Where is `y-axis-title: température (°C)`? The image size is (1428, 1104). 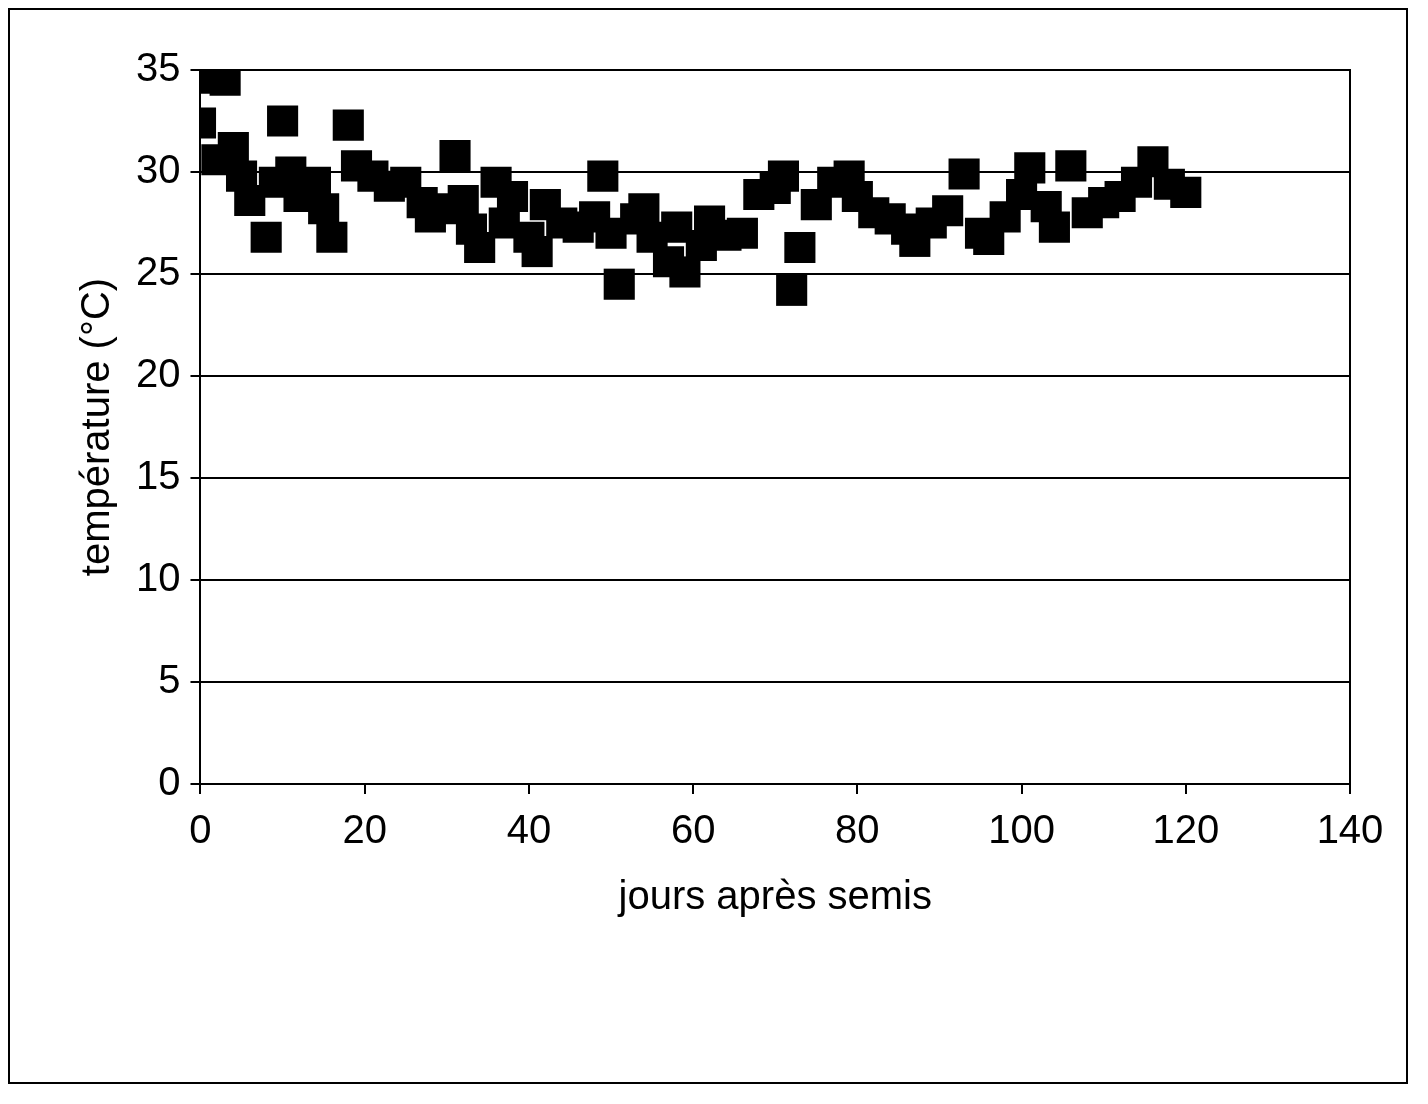 y-axis-title: température (°C) is located at coordinates (95, 427).